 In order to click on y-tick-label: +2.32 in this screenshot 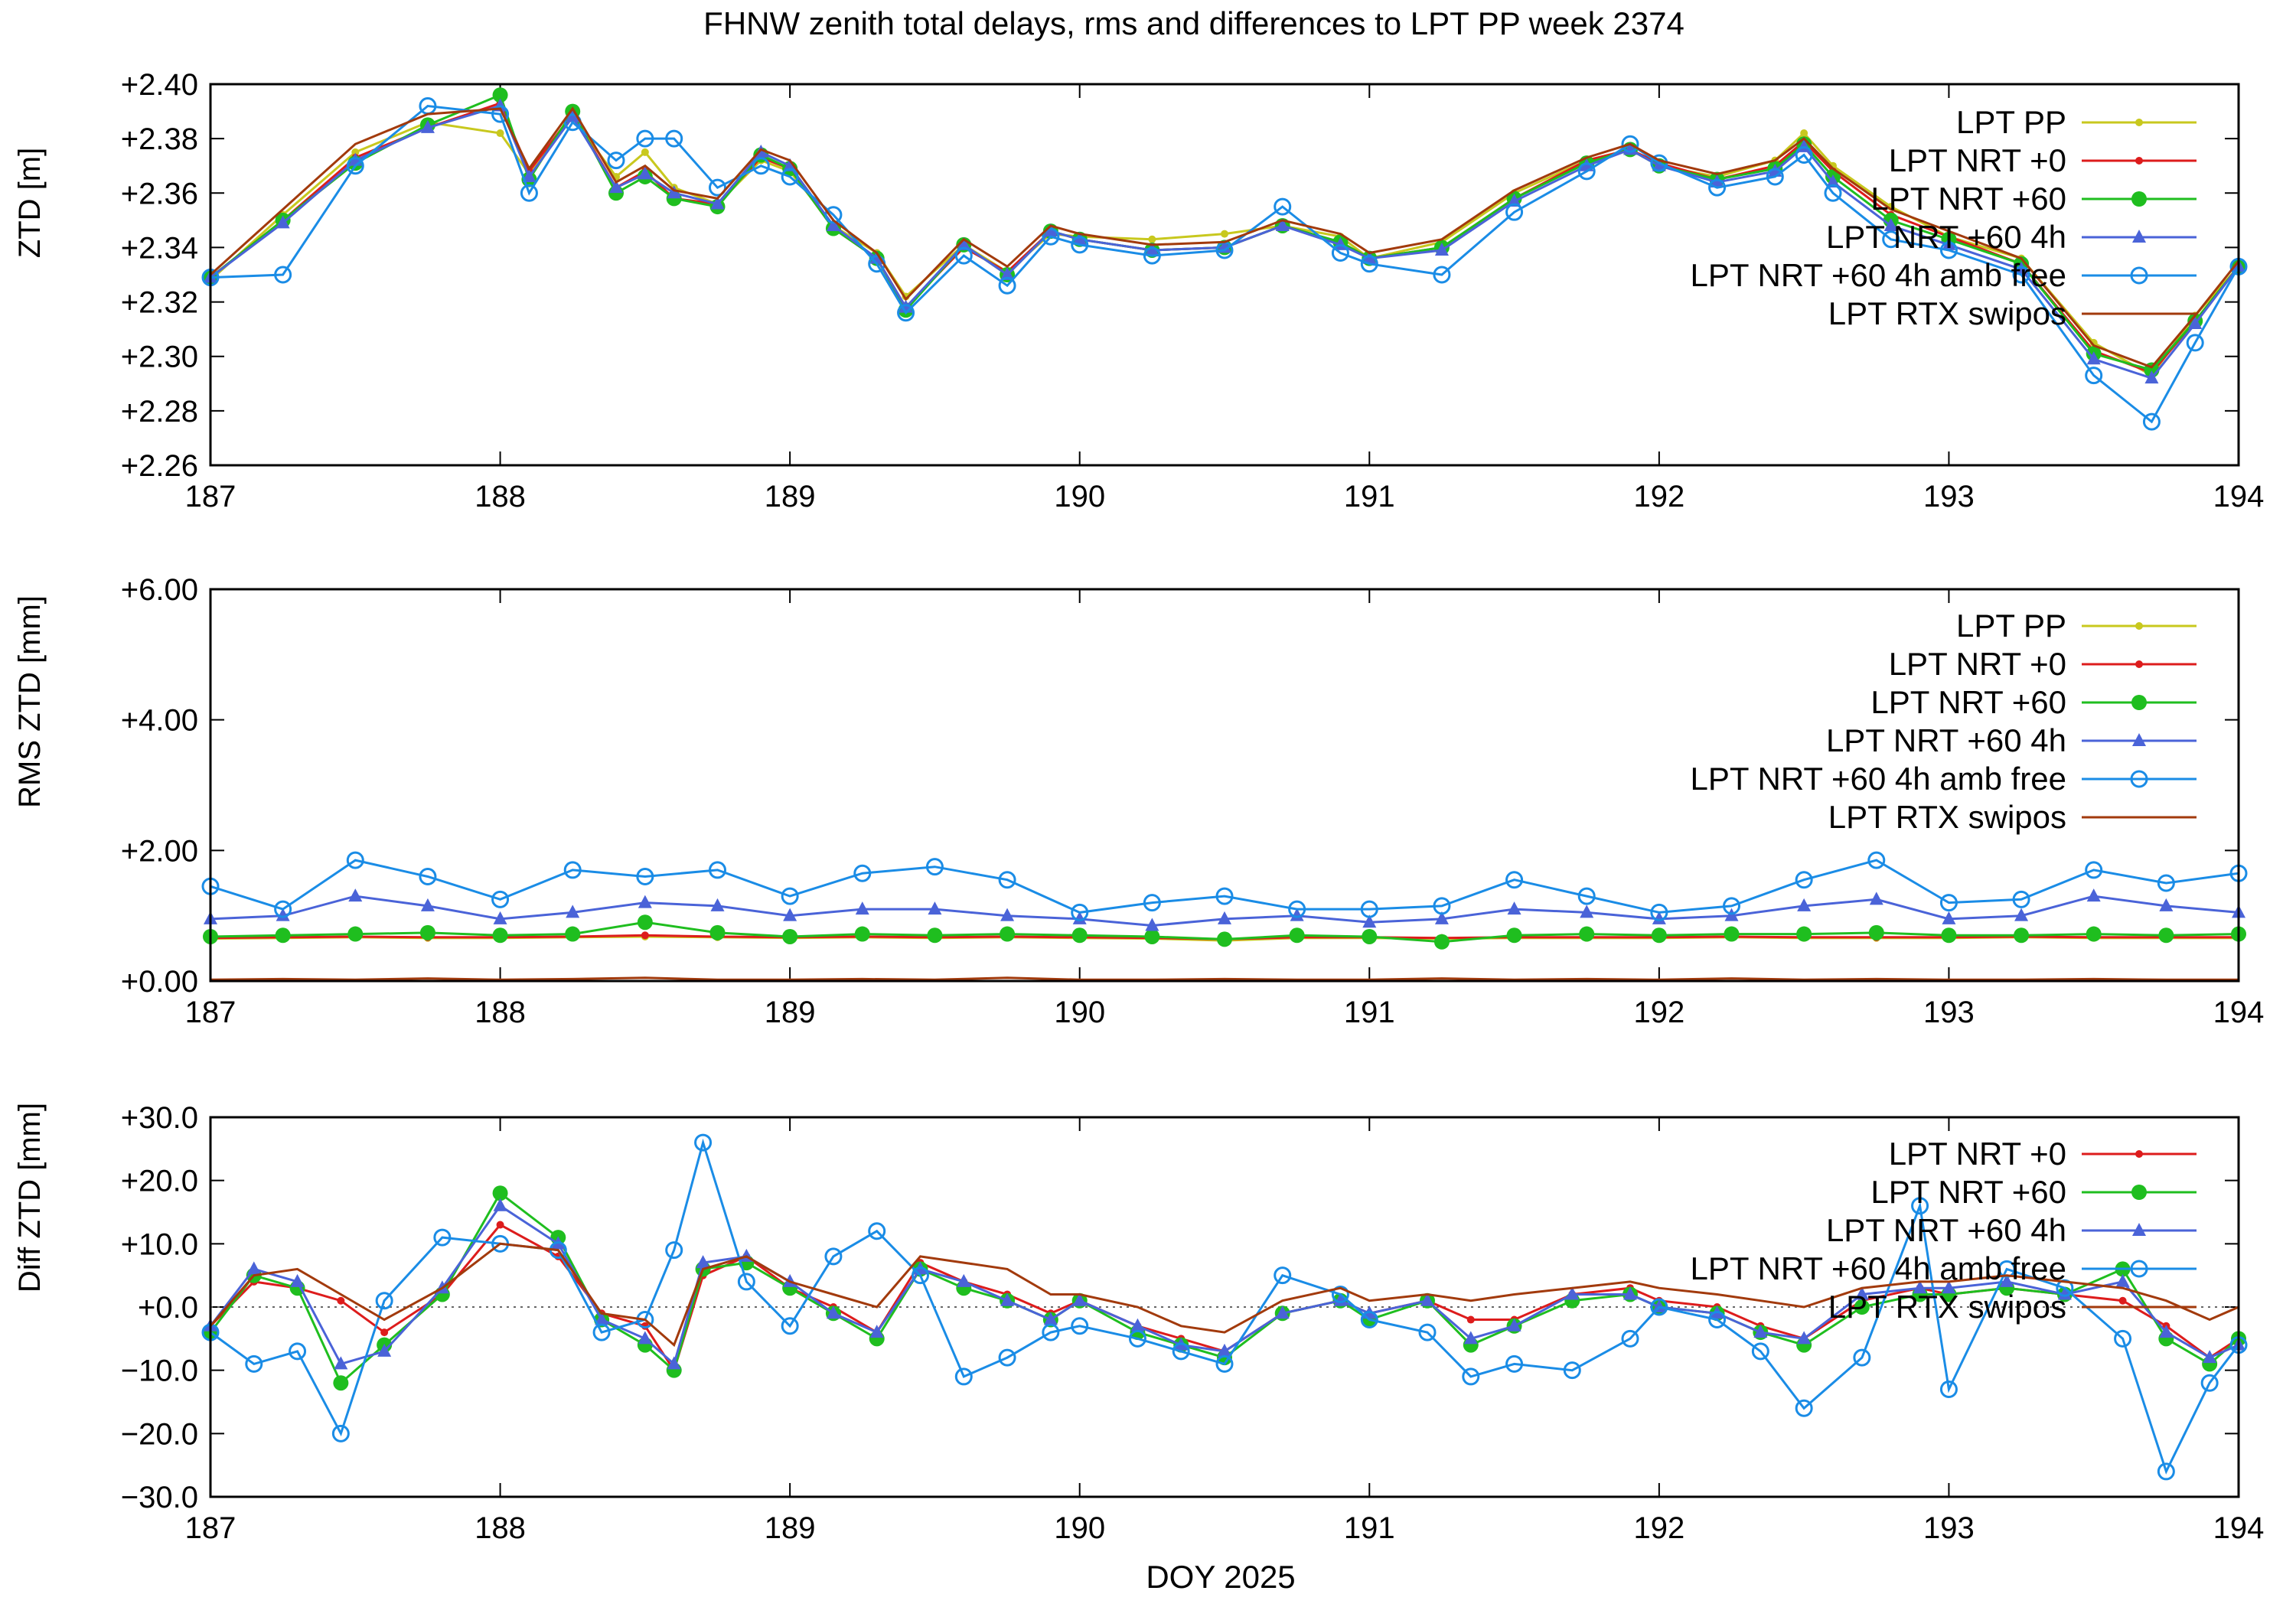, I will do `click(159, 303)`.